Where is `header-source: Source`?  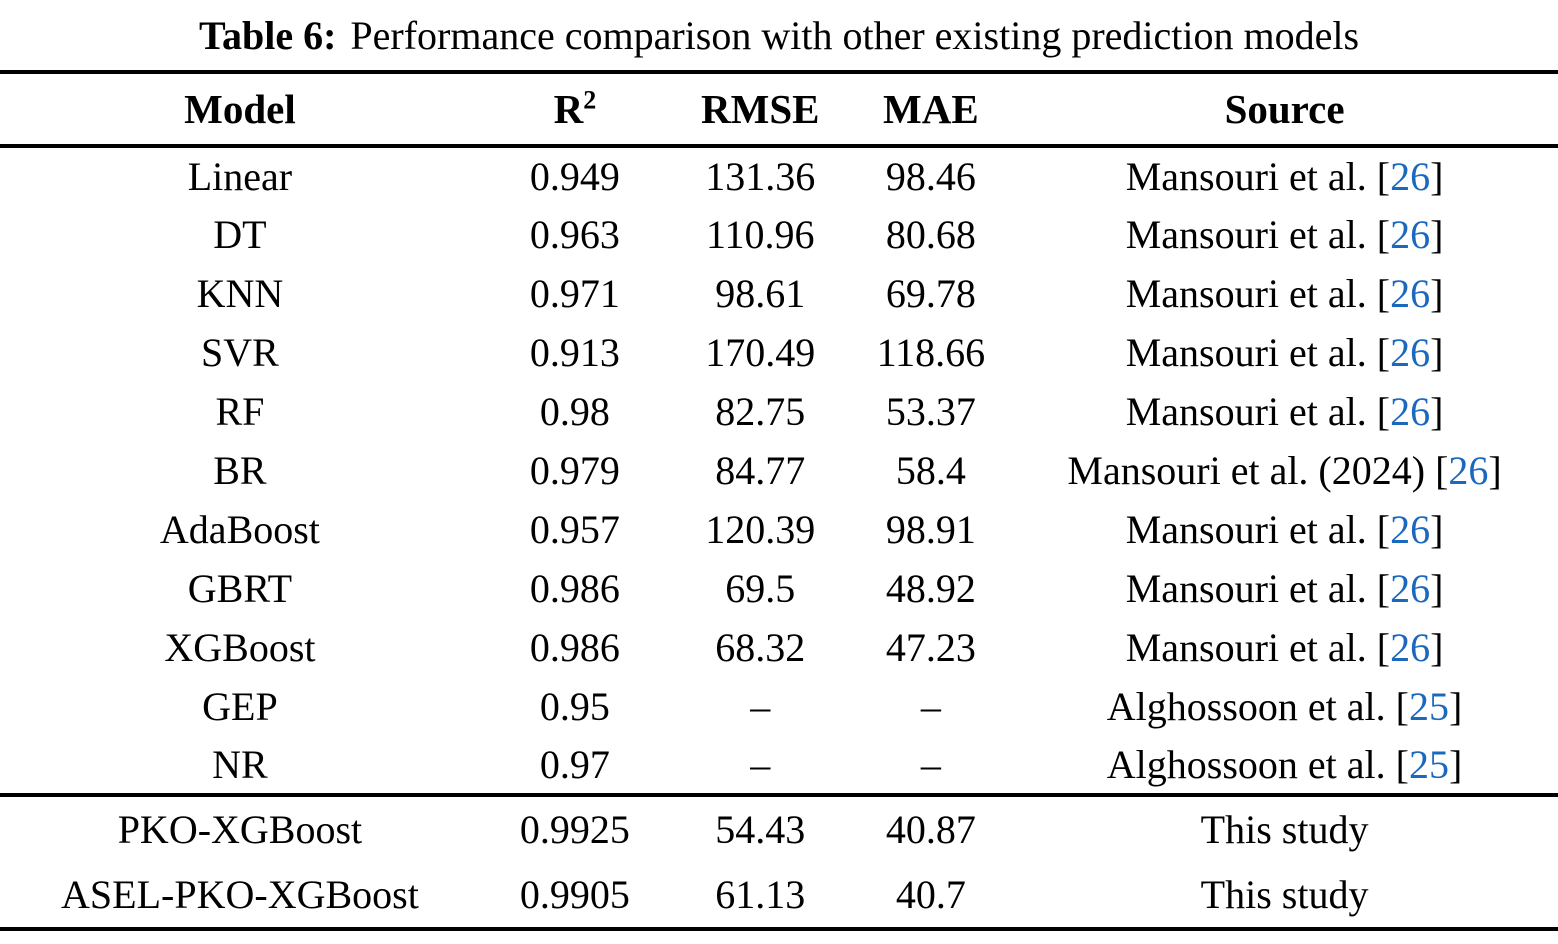
header-source: Source is located at coordinates (1284, 109).